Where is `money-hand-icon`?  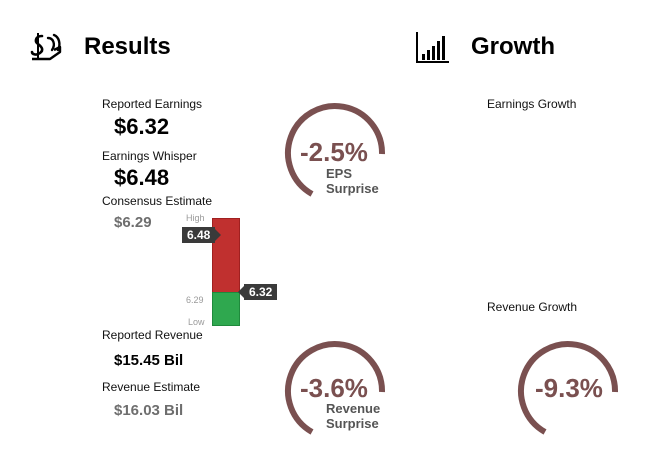
money-hand-icon is located at coordinates (46, 47).